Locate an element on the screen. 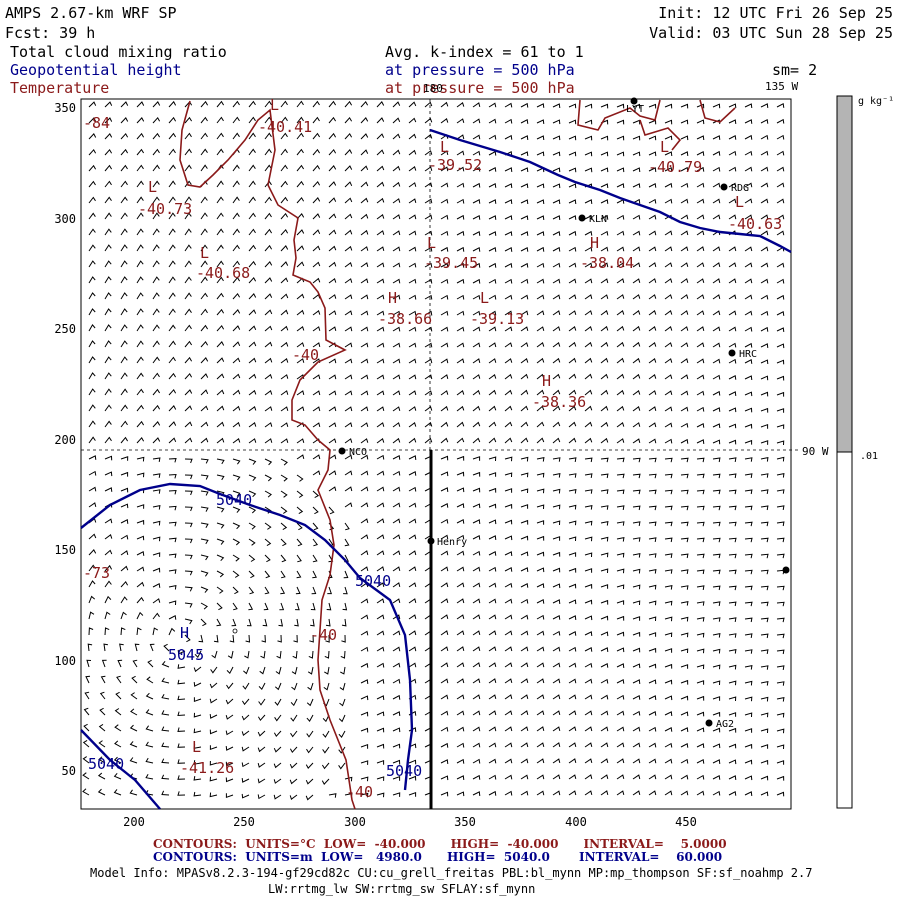  smoothing: sm= 2 is located at coordinates (794, 70).